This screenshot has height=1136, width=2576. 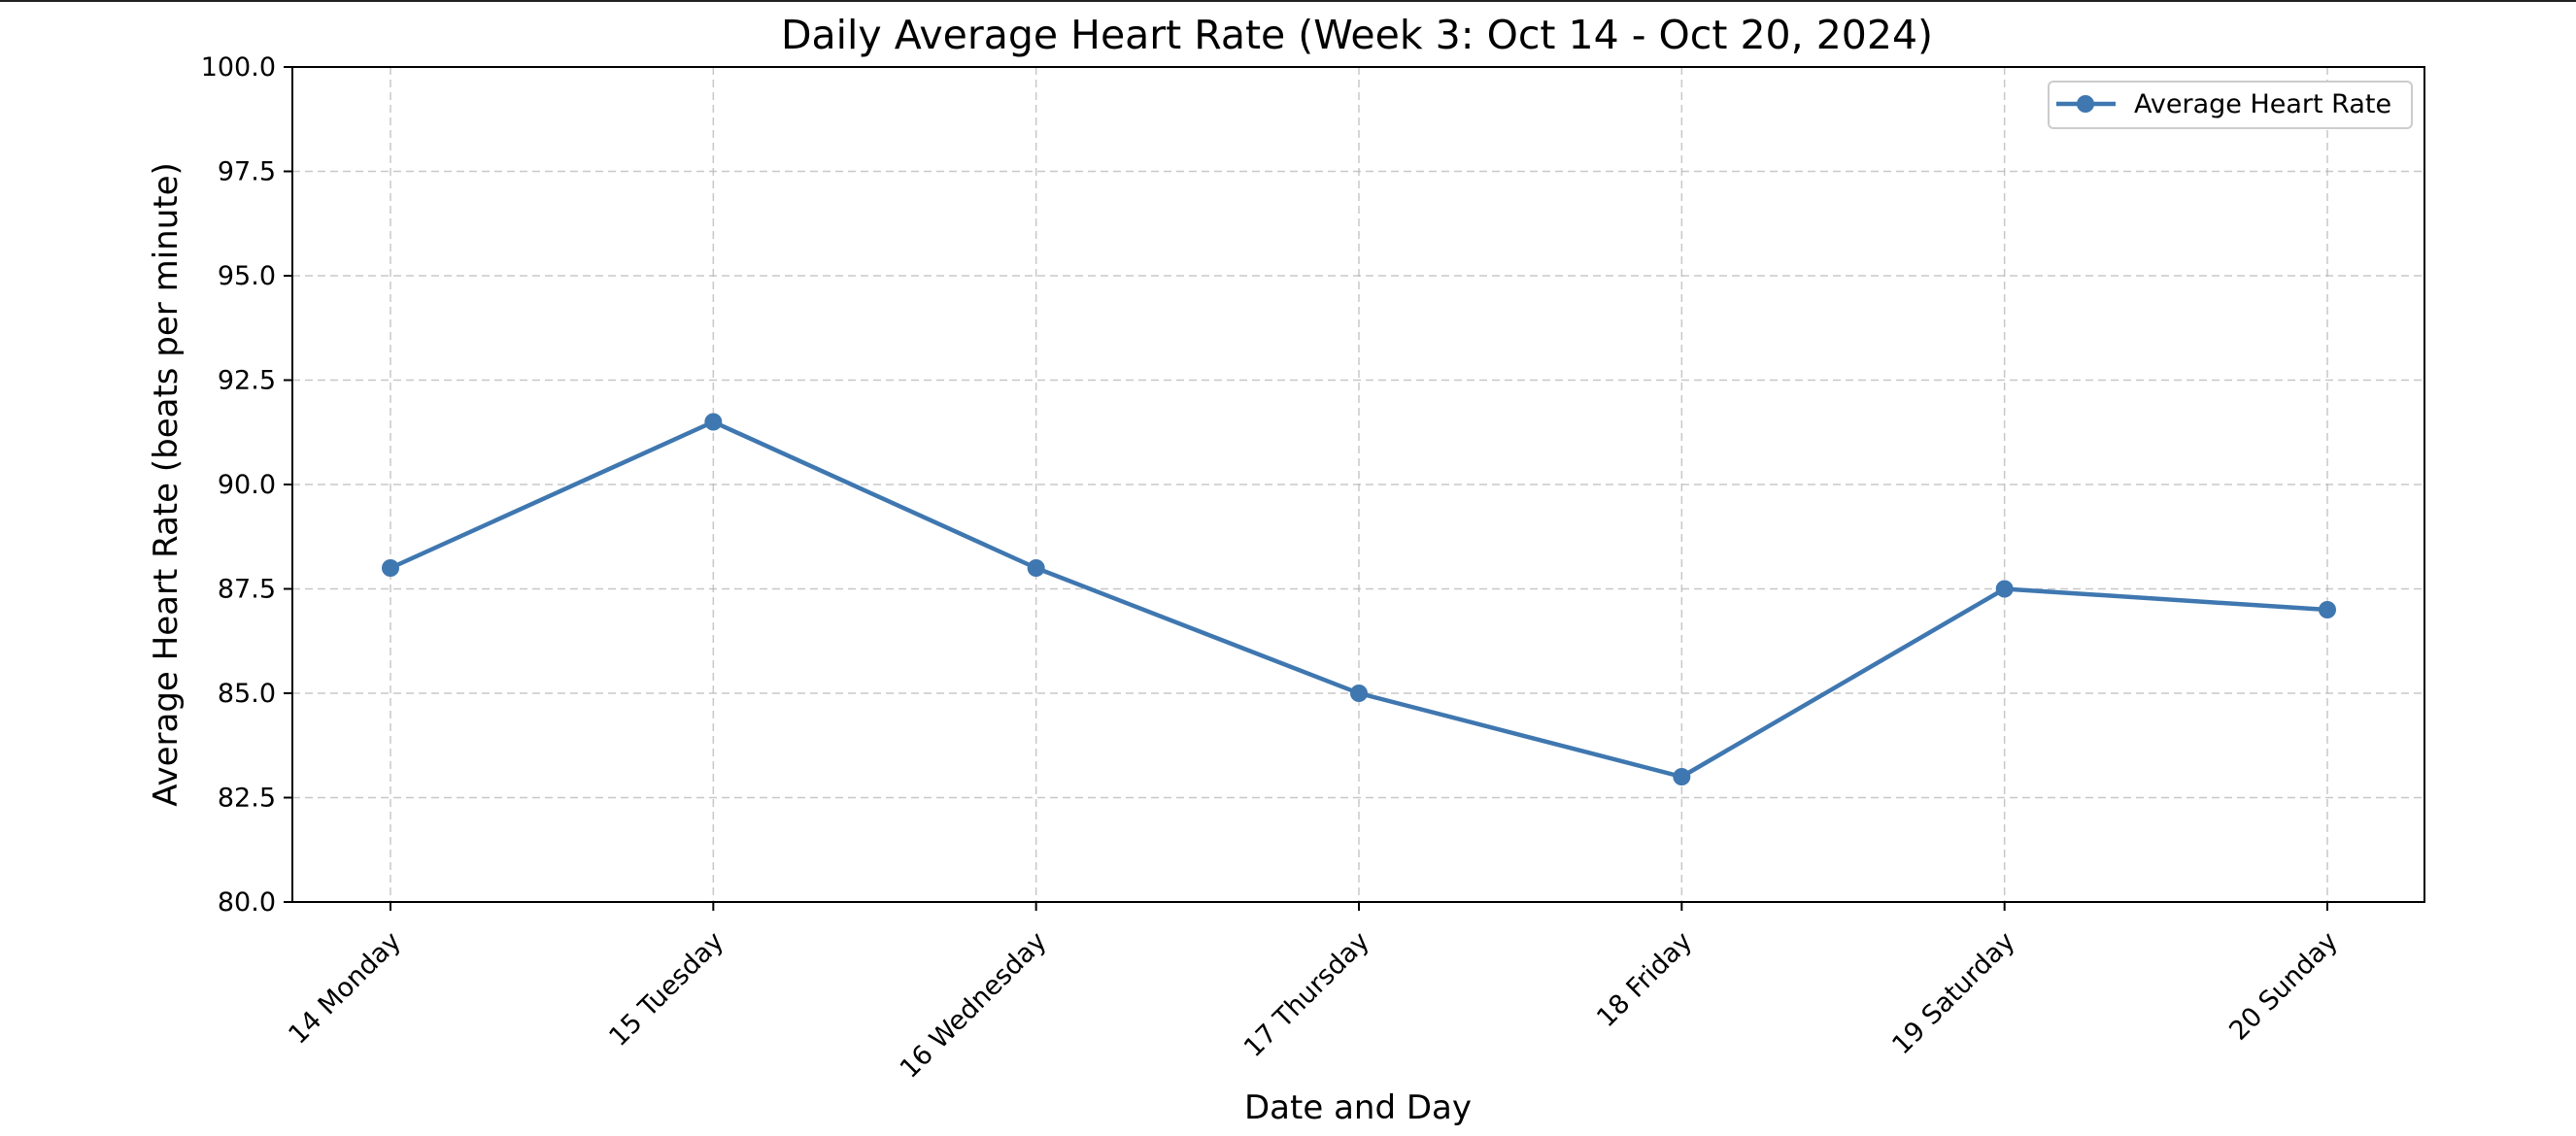 I want to click on legend-box, so click(x=2230, y=105).